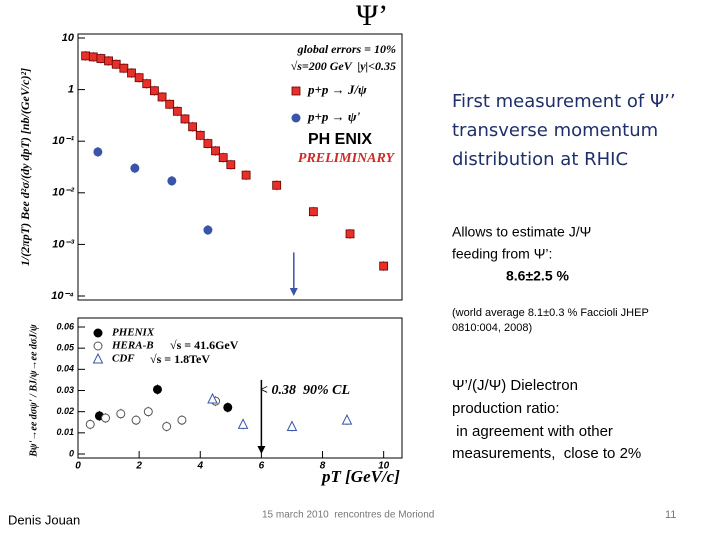 The image size is (720, 540). What do you see at coordinates (71, 453) in the screenshot?
I see `y-tick-label: 0` at bounding box center [71, 453].